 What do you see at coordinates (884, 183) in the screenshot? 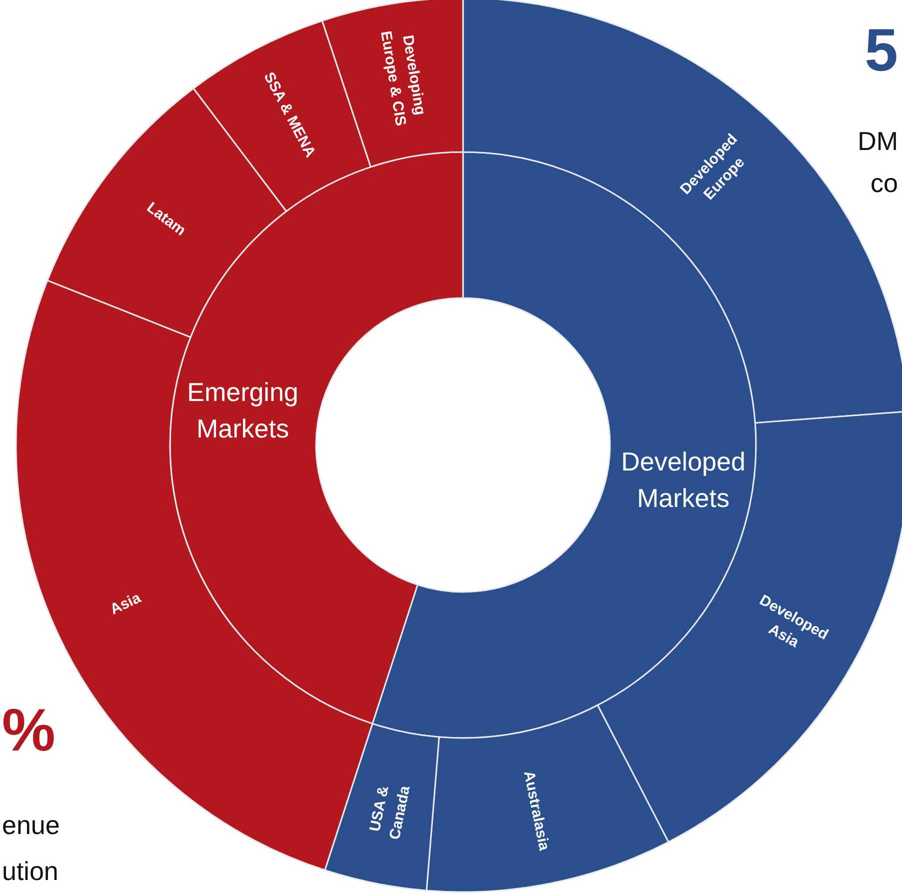
I see `text: co` at bounding box center [884, 183].